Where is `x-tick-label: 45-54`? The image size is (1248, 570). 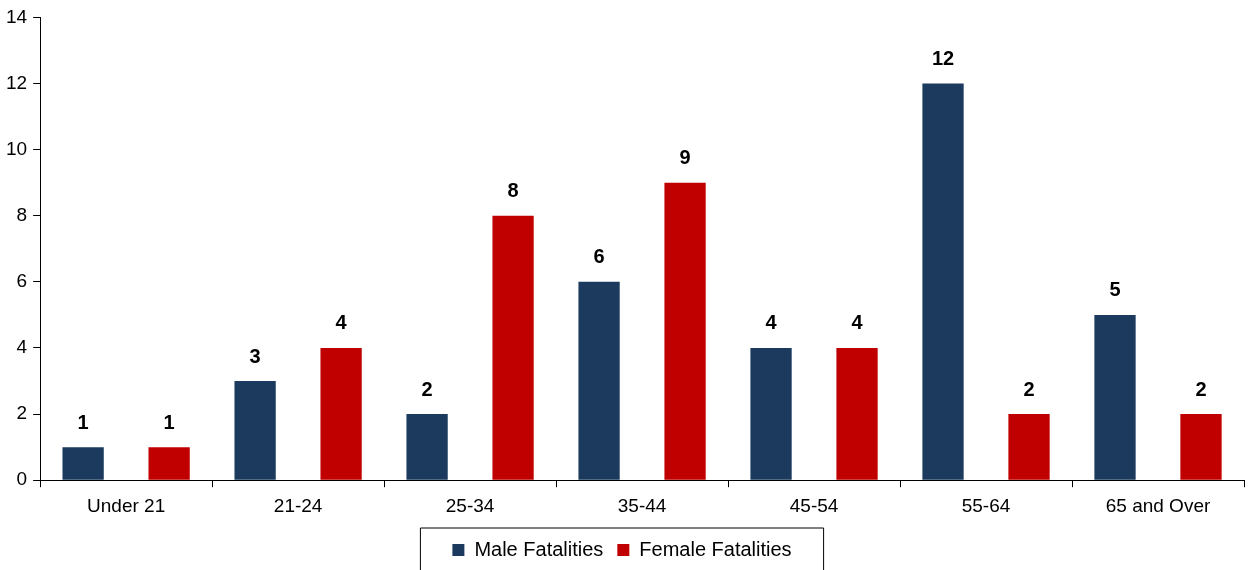 x-tick-label: 45-54 is located at coordinates (814, 505).